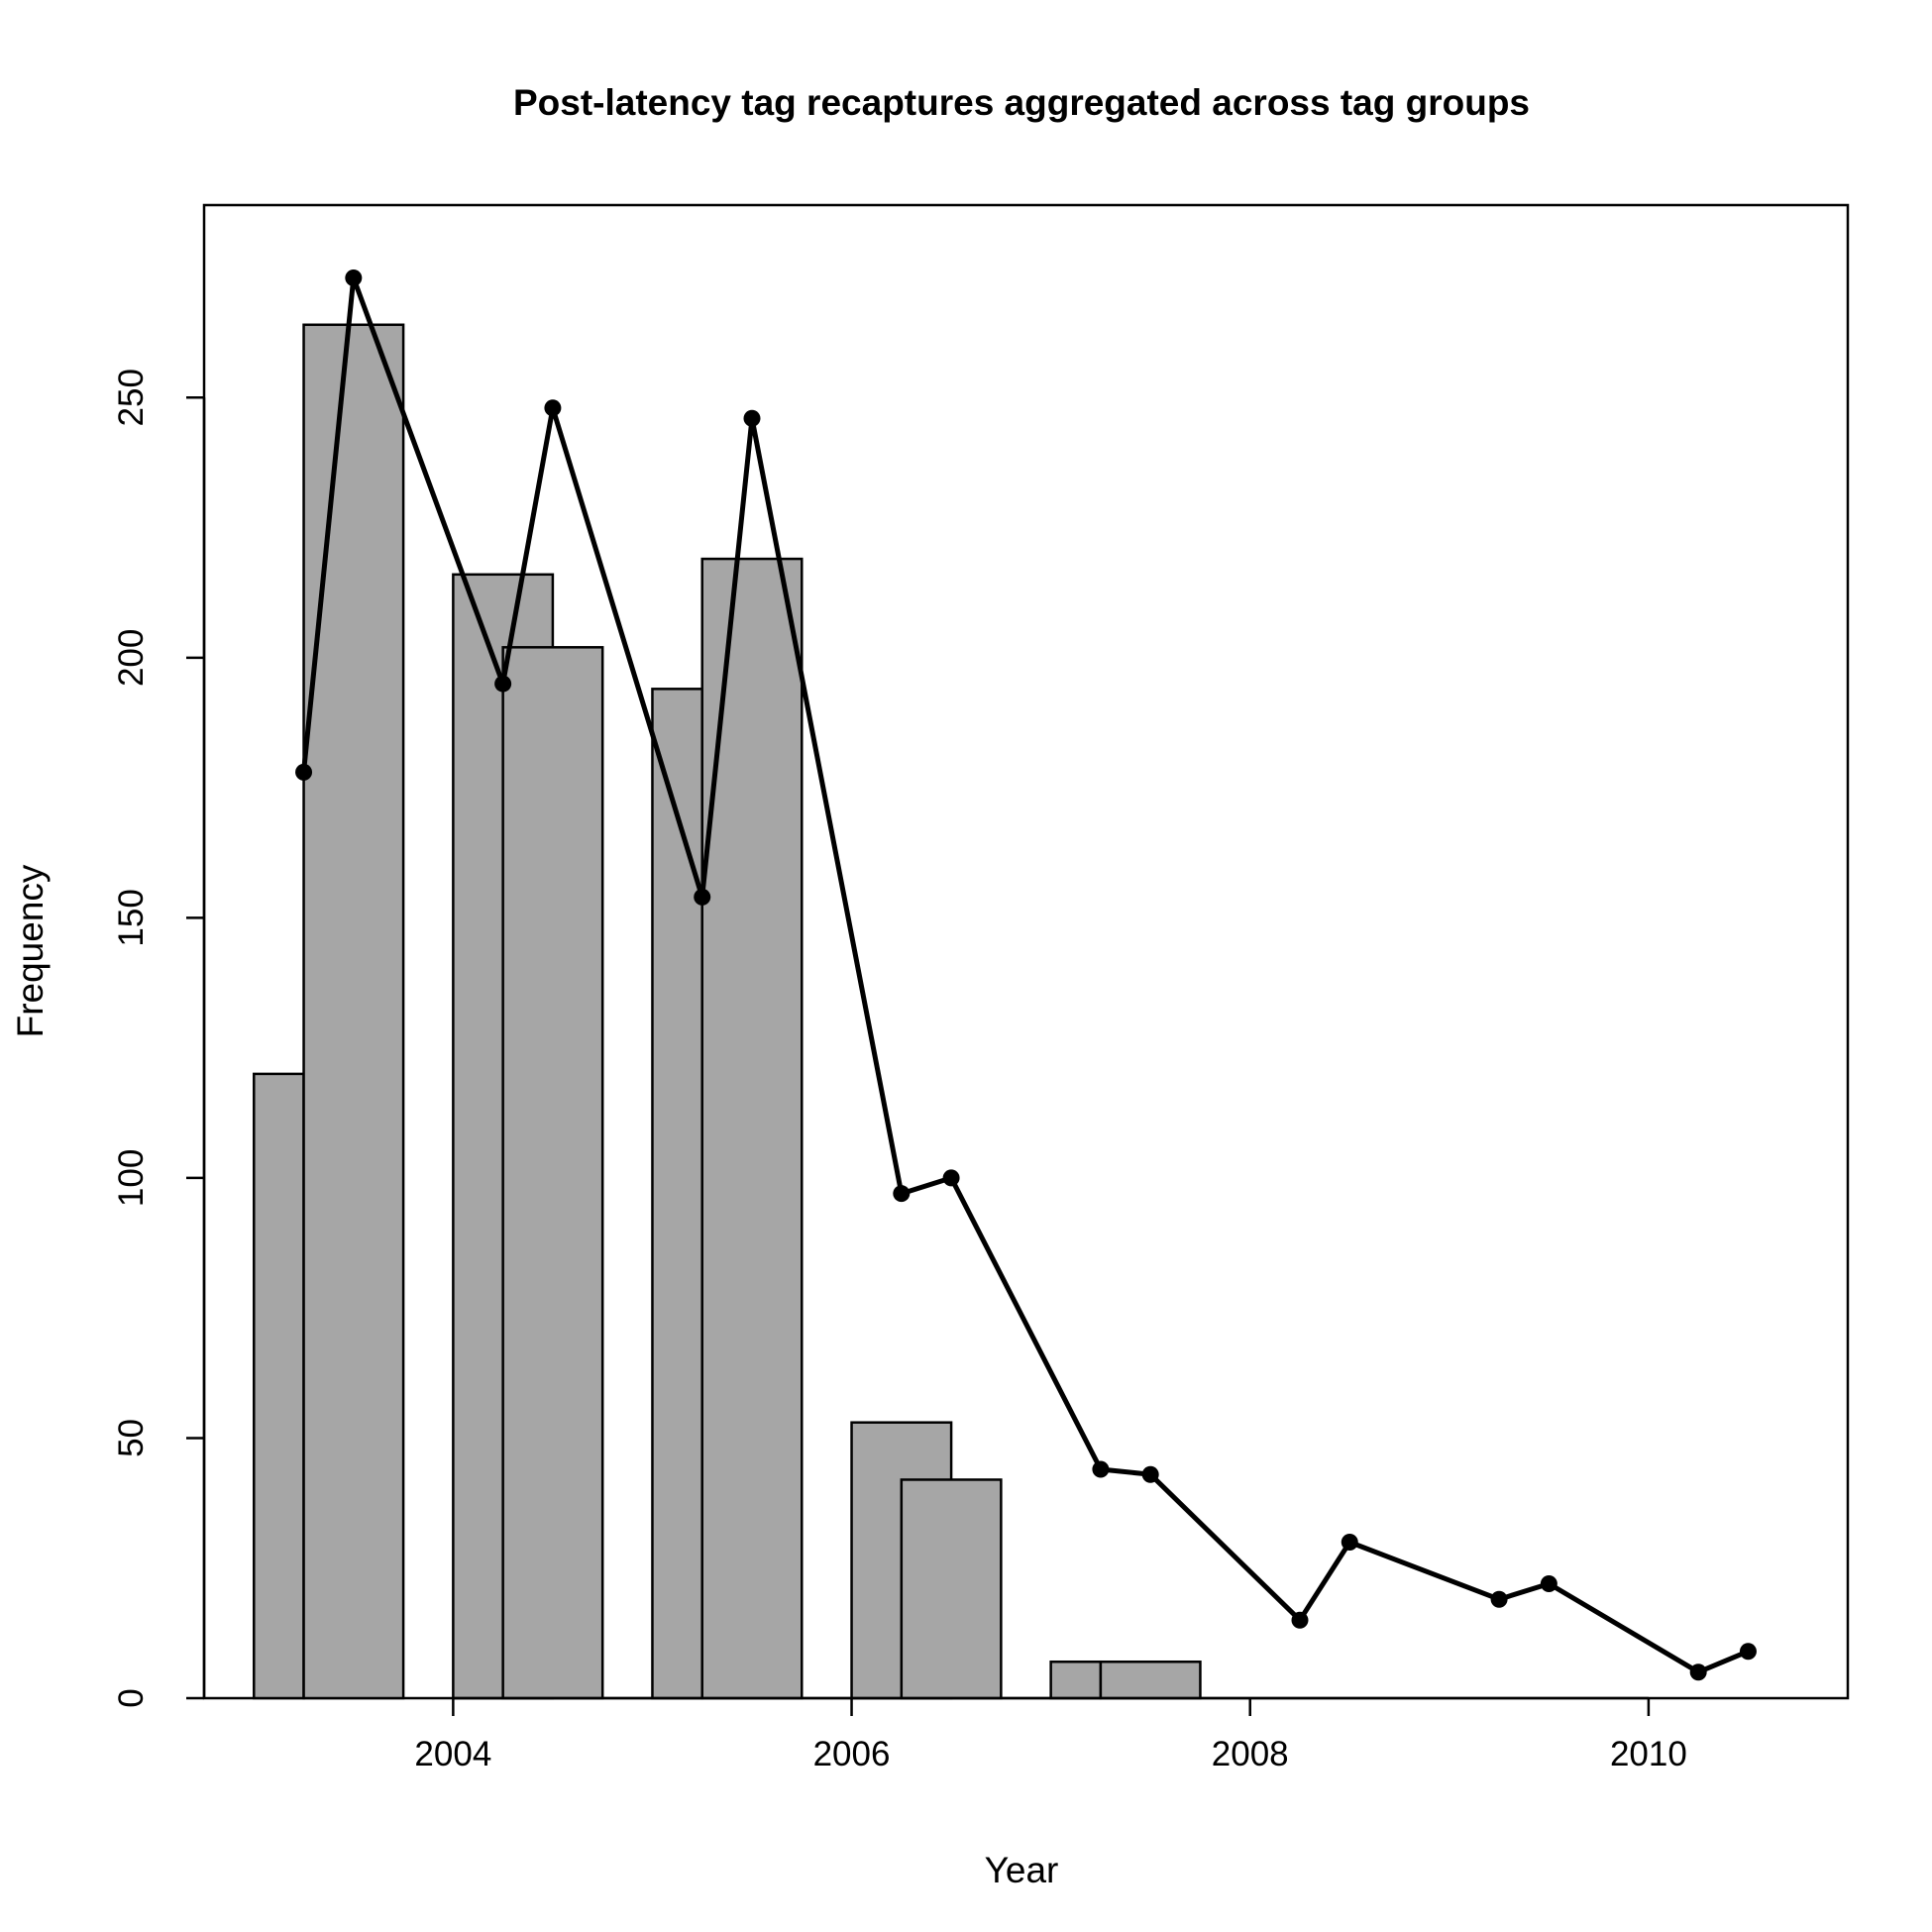  I want to click on x-tick-label-0: 2004, so click(453, 1754).